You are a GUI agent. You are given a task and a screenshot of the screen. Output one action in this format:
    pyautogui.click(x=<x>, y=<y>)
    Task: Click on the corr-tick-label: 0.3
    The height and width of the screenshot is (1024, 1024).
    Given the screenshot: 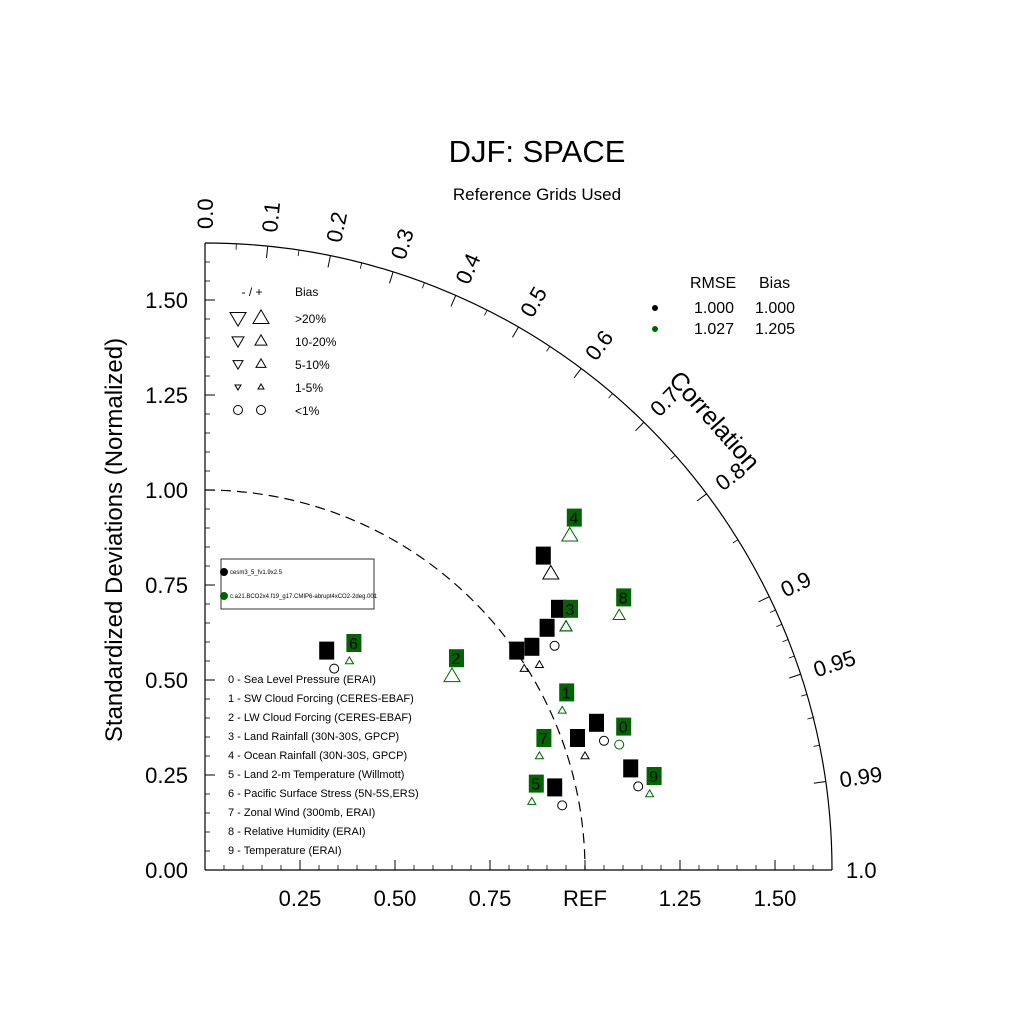 What is the action you would take?
    pyautogui.click(x=402, y=244)
    